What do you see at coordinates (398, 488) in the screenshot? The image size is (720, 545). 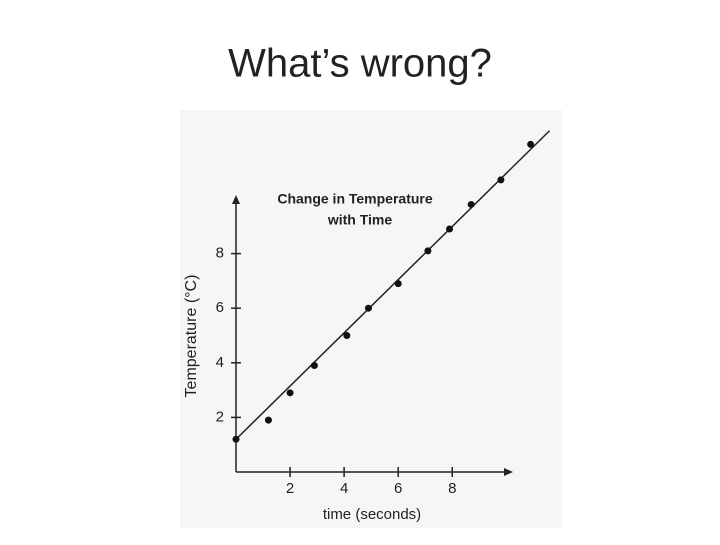 I see `x-tick-label: 6` at bounding box center [398, 488].